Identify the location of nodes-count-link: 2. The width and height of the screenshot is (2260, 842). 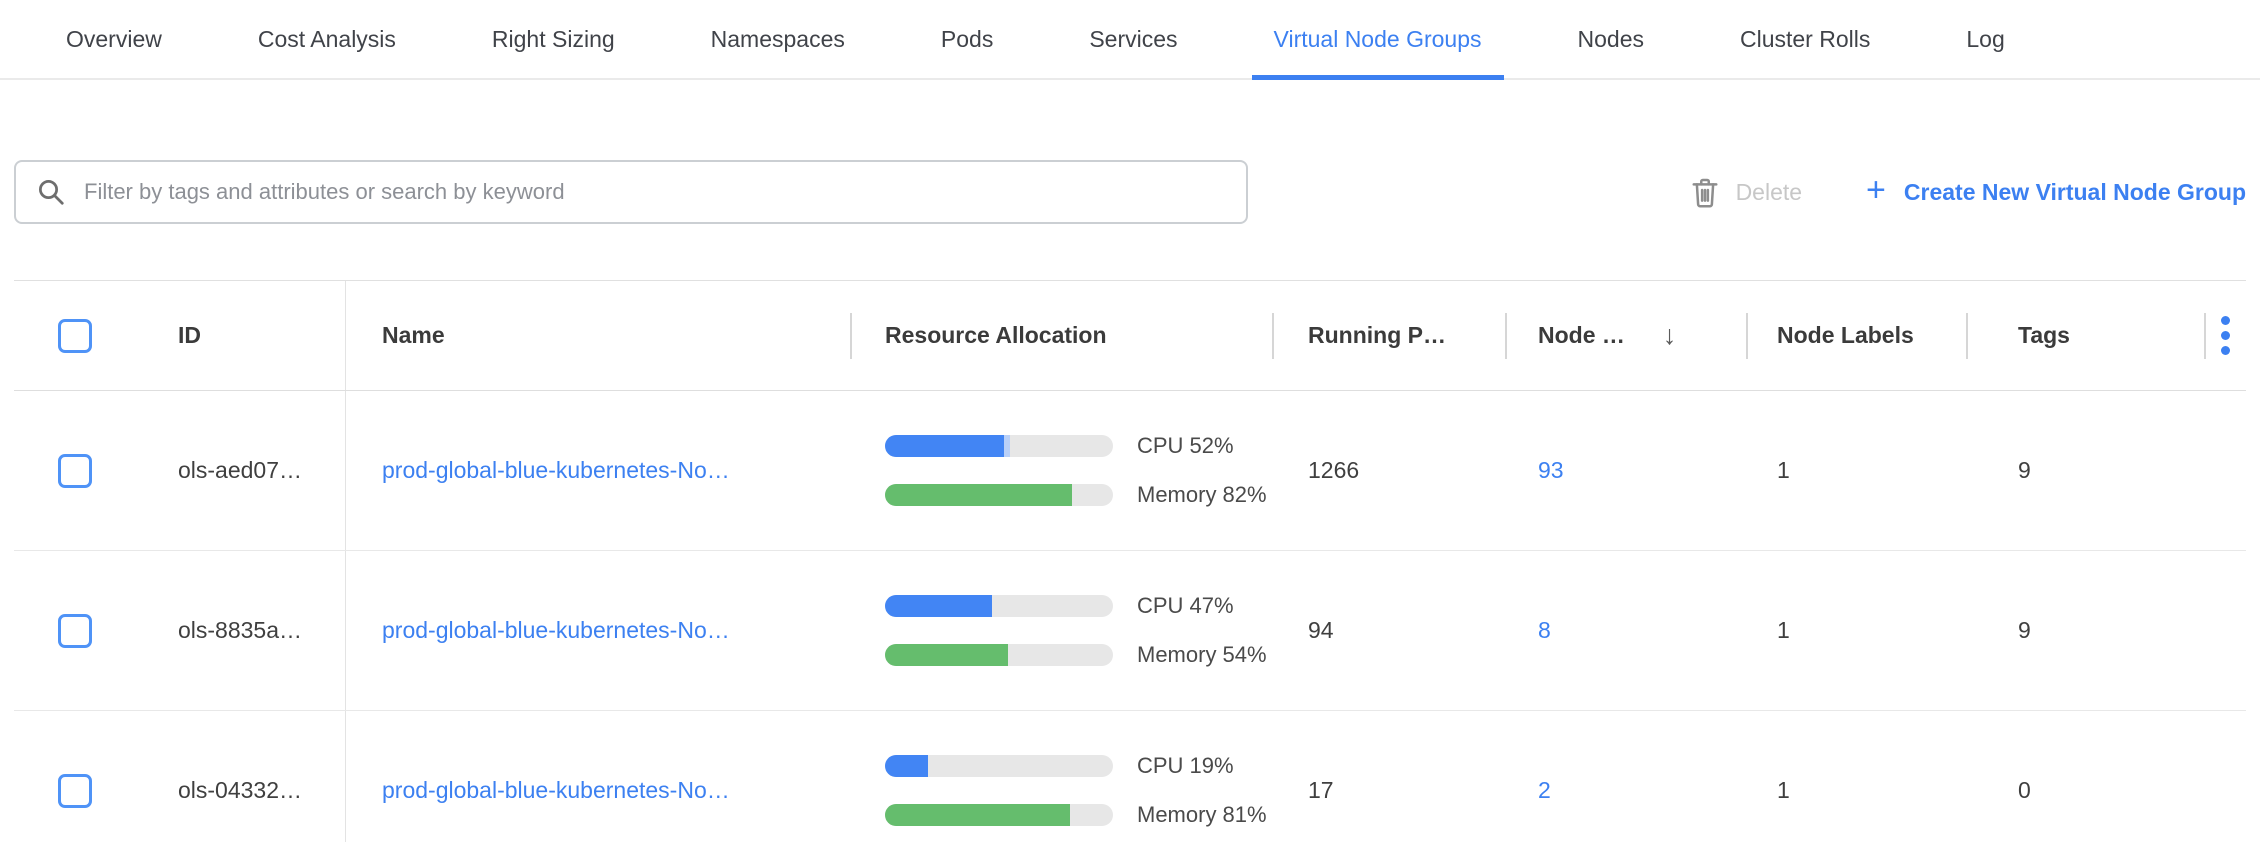
(1544, 790).